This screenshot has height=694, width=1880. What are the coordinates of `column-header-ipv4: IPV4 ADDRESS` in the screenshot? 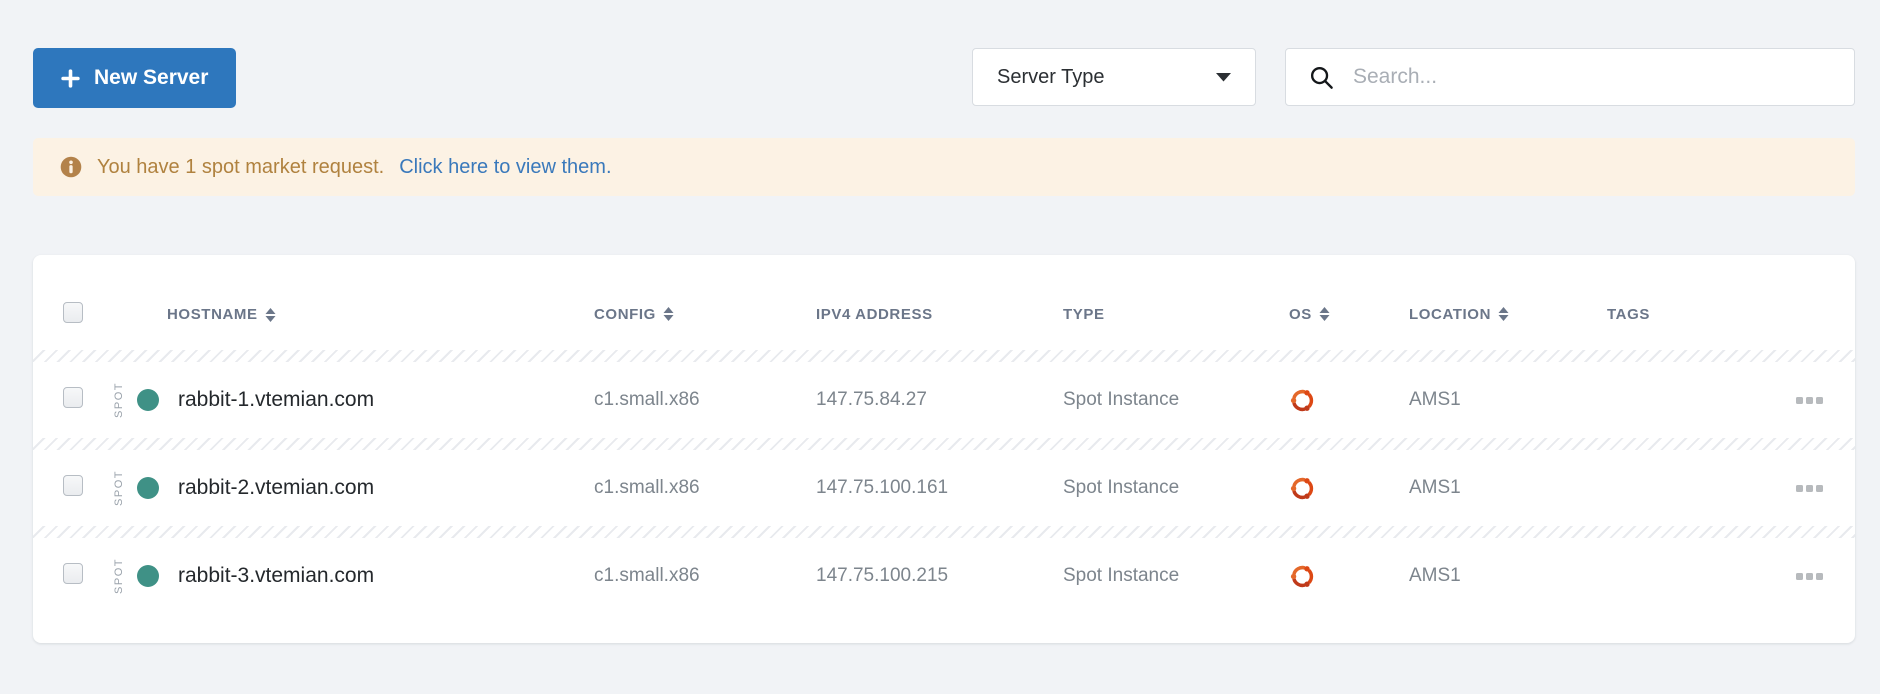 It's located at (874, 314).